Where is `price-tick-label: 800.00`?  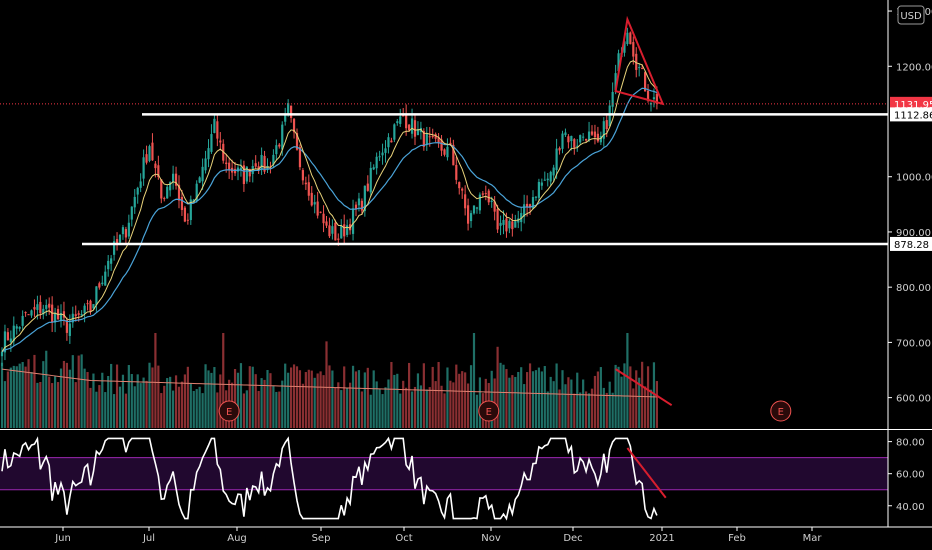
price-tick-label: 800.00 is located at coordinates (913, 288).